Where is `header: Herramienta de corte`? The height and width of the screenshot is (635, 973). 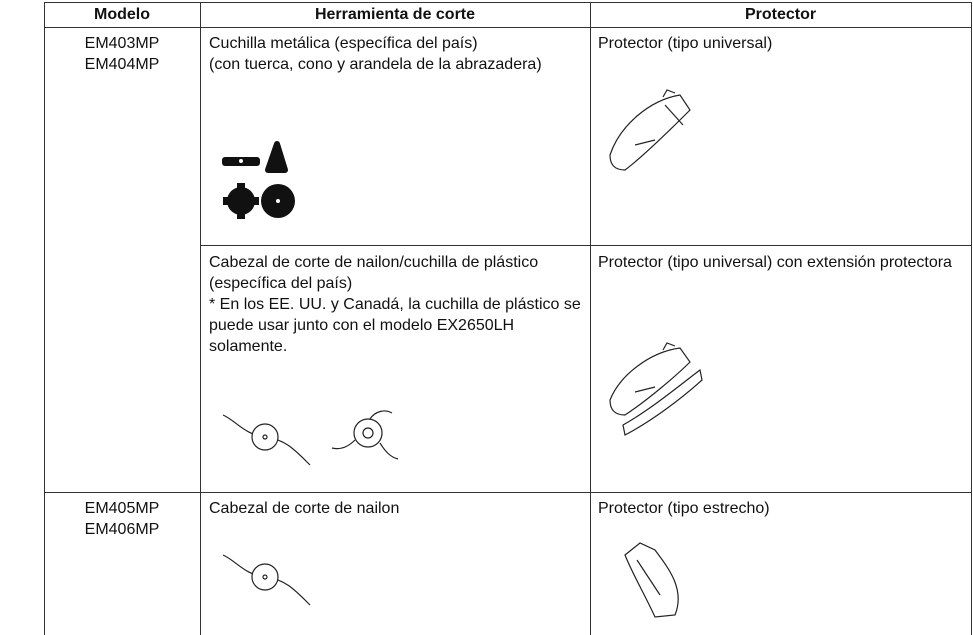
header: Herramienta de corte is located at coordinates (395, 14).